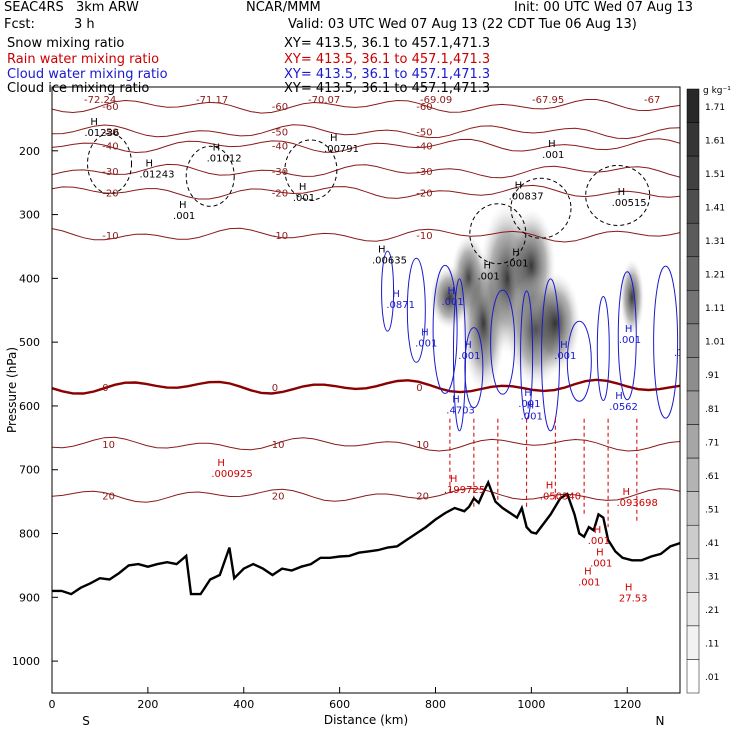 This screenshot has width=740, height=740. Describe the element at coordinates (19, 24) in the screenshot. I see `fcst-label: Fcst:` at that location.